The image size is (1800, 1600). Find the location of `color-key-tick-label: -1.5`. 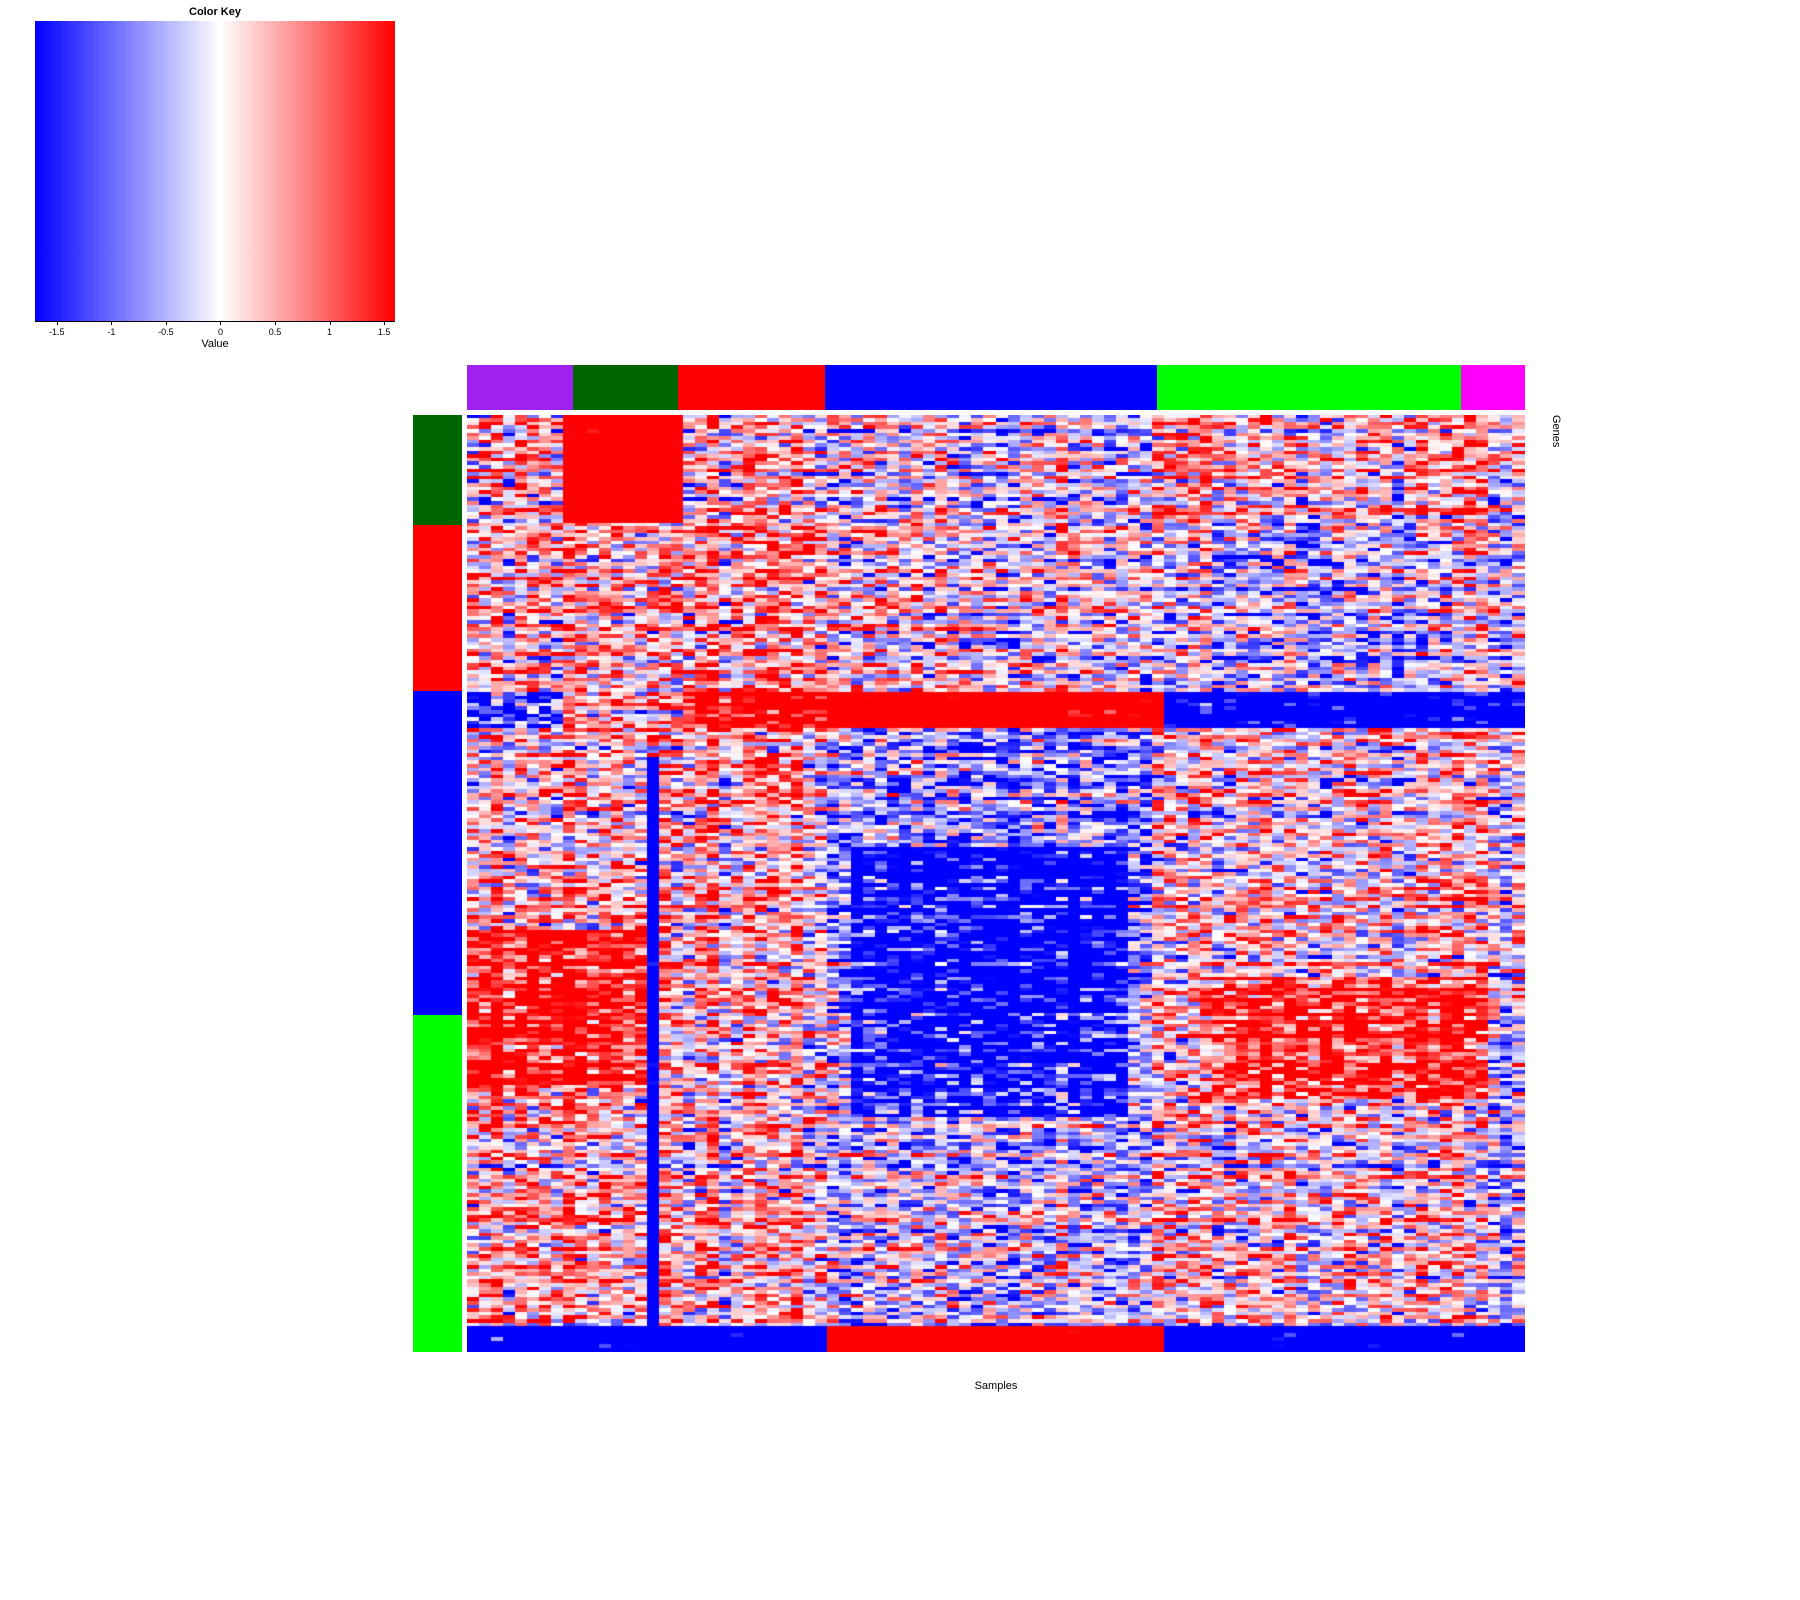

color-key-tick-label: -1.5 is located at coordinates (57, 332).